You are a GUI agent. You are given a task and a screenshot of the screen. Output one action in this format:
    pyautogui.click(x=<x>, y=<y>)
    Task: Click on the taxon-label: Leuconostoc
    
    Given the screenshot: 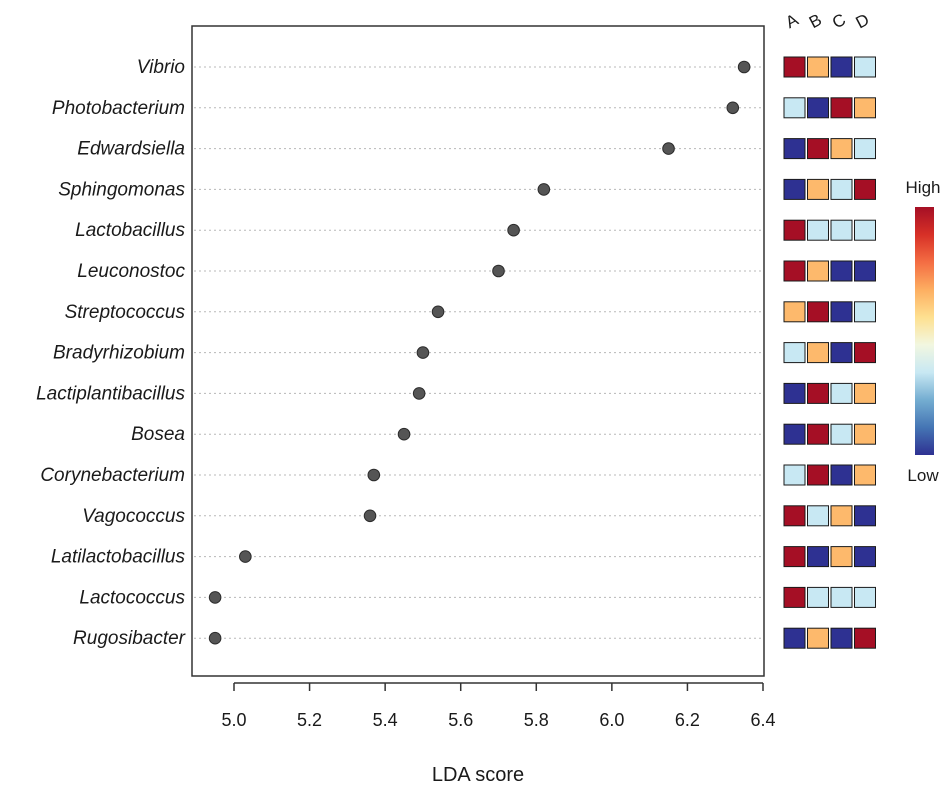 What is the action you would take?
    pyautogui.click(x=131, y=271)
    